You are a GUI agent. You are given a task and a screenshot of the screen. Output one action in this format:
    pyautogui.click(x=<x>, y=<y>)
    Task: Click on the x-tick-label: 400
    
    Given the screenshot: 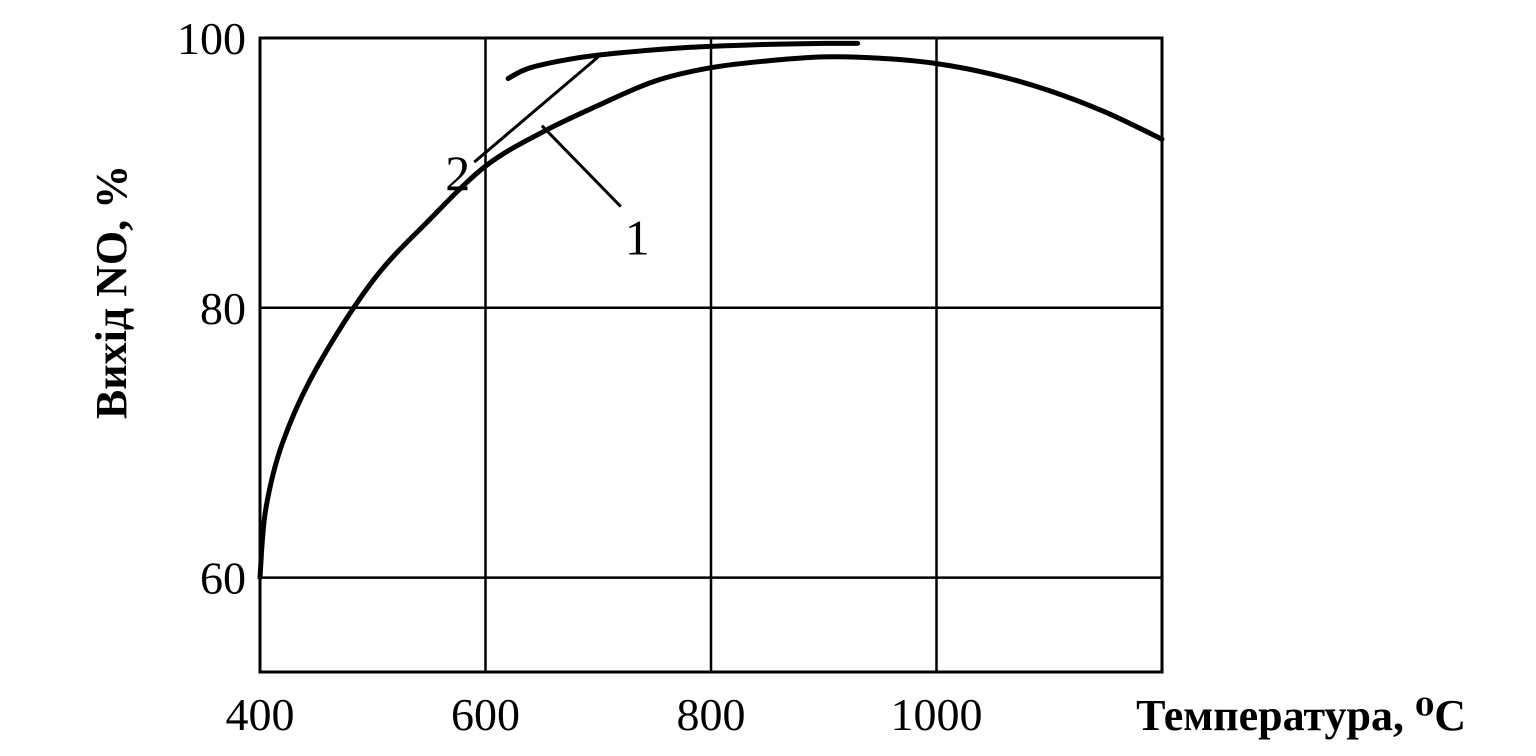 What is the action you would take?
    pyautogui.click(x=260, y=714)
    